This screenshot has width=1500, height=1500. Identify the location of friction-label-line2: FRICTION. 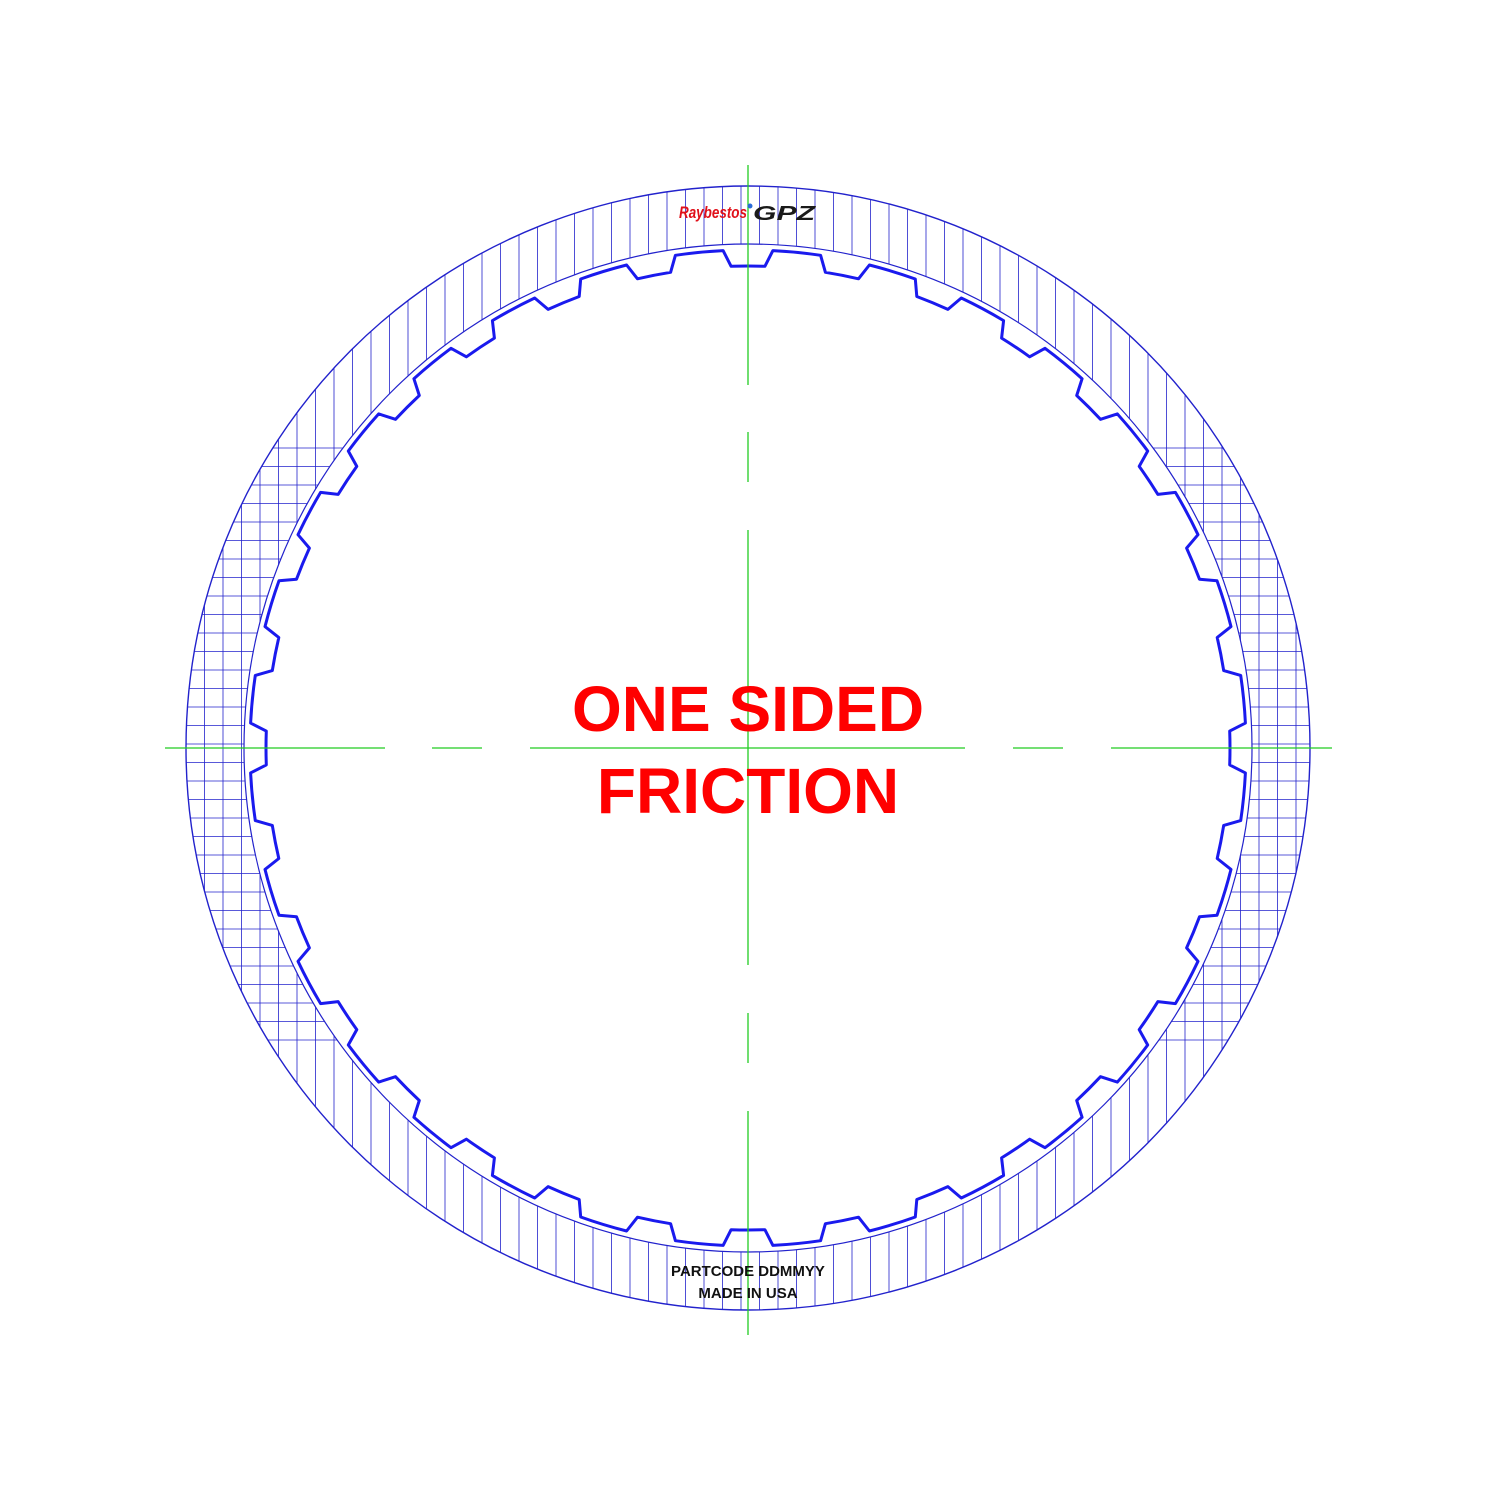
(748, 791).